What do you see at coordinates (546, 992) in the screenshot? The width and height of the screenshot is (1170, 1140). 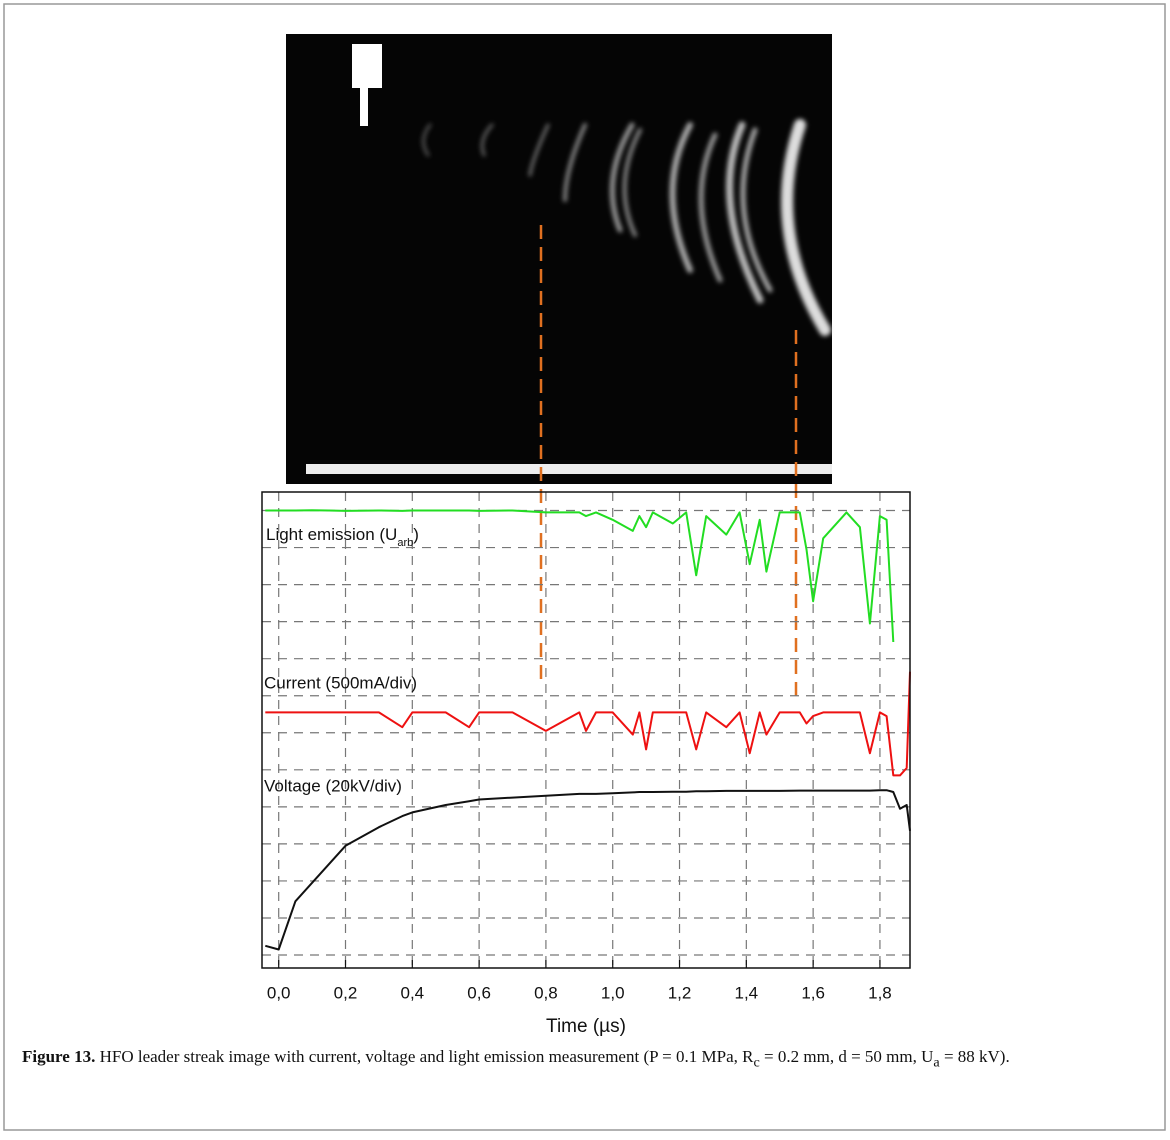 I see `x-tick-label: 0,8` at bounding box center [546, 992].